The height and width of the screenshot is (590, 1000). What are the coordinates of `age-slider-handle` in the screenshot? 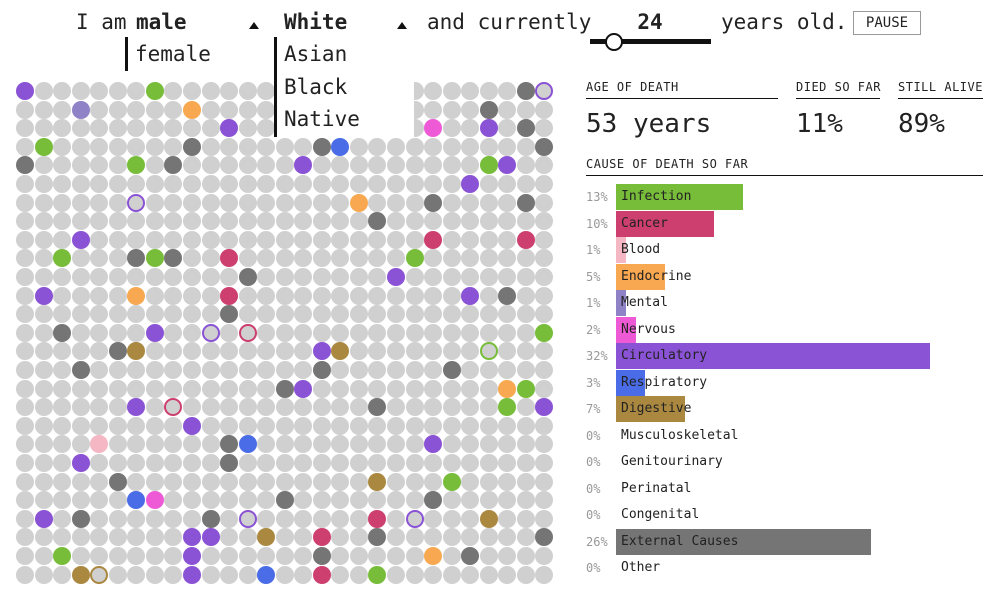 It's located at (614, 42).